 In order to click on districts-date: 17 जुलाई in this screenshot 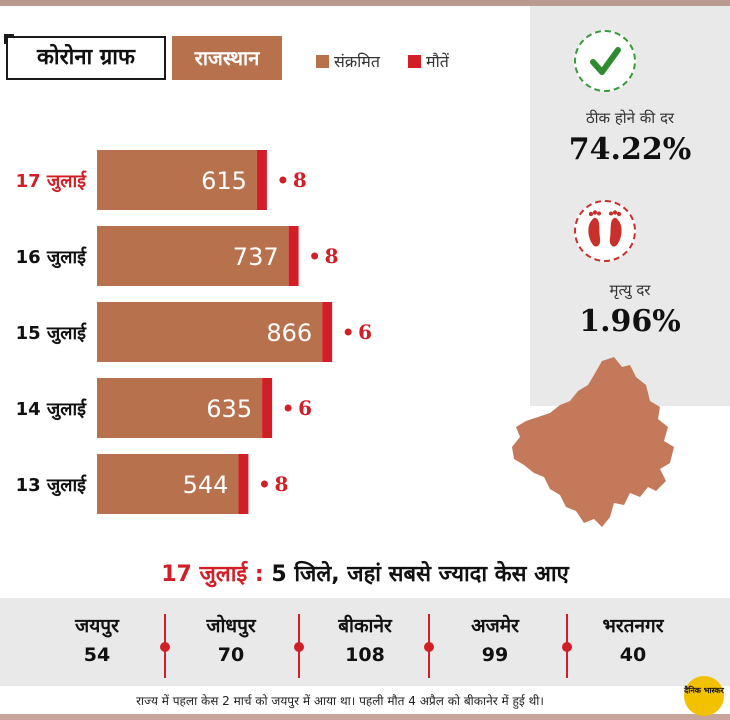, I will do `click(204, 574)`.